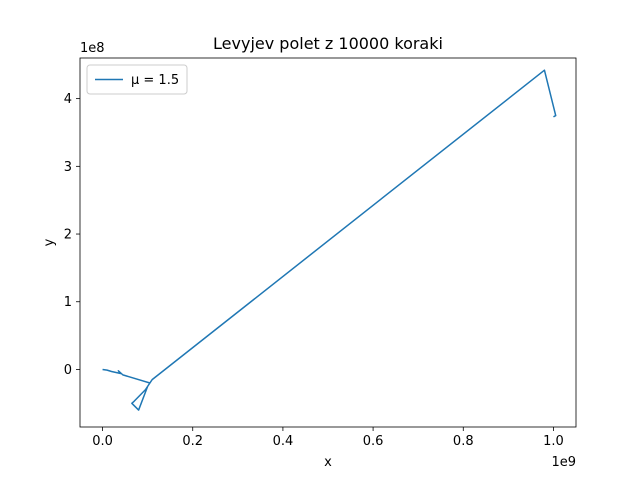 Image resolution: width=640 pixels, height=480 pixels. What do you see at coordinates (92, 48) in the screenshot?
I see `y-axis-offset-label: 1e8` at bounding box center [92, 48].